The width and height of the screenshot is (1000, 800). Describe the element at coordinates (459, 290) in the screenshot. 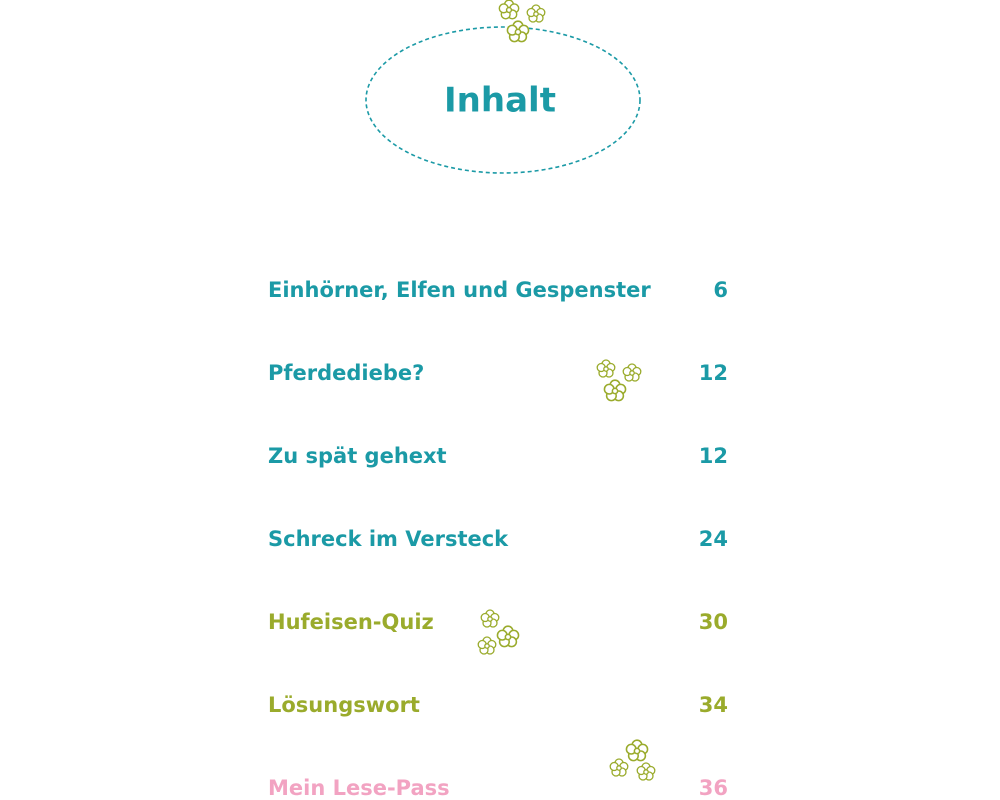

I see `entry-label: Einhörner, Elfen und Gespenster` at that location.